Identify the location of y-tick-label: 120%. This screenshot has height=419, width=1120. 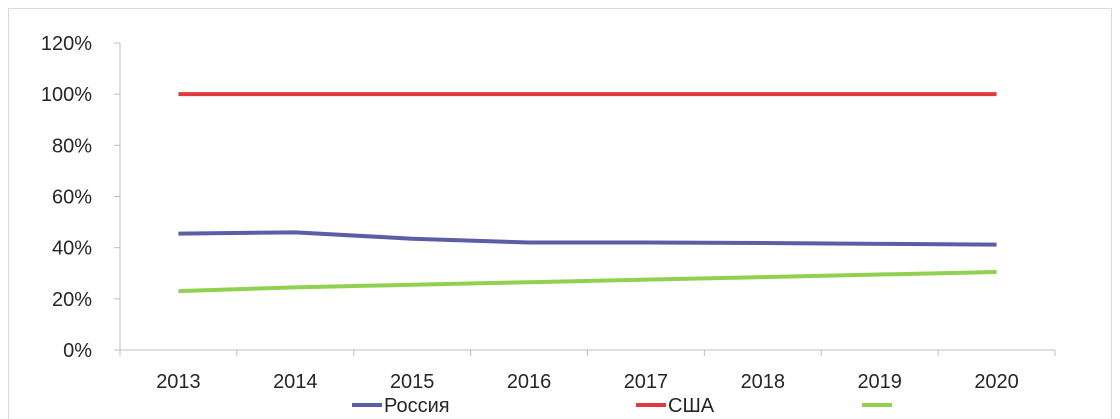
(66, 44).